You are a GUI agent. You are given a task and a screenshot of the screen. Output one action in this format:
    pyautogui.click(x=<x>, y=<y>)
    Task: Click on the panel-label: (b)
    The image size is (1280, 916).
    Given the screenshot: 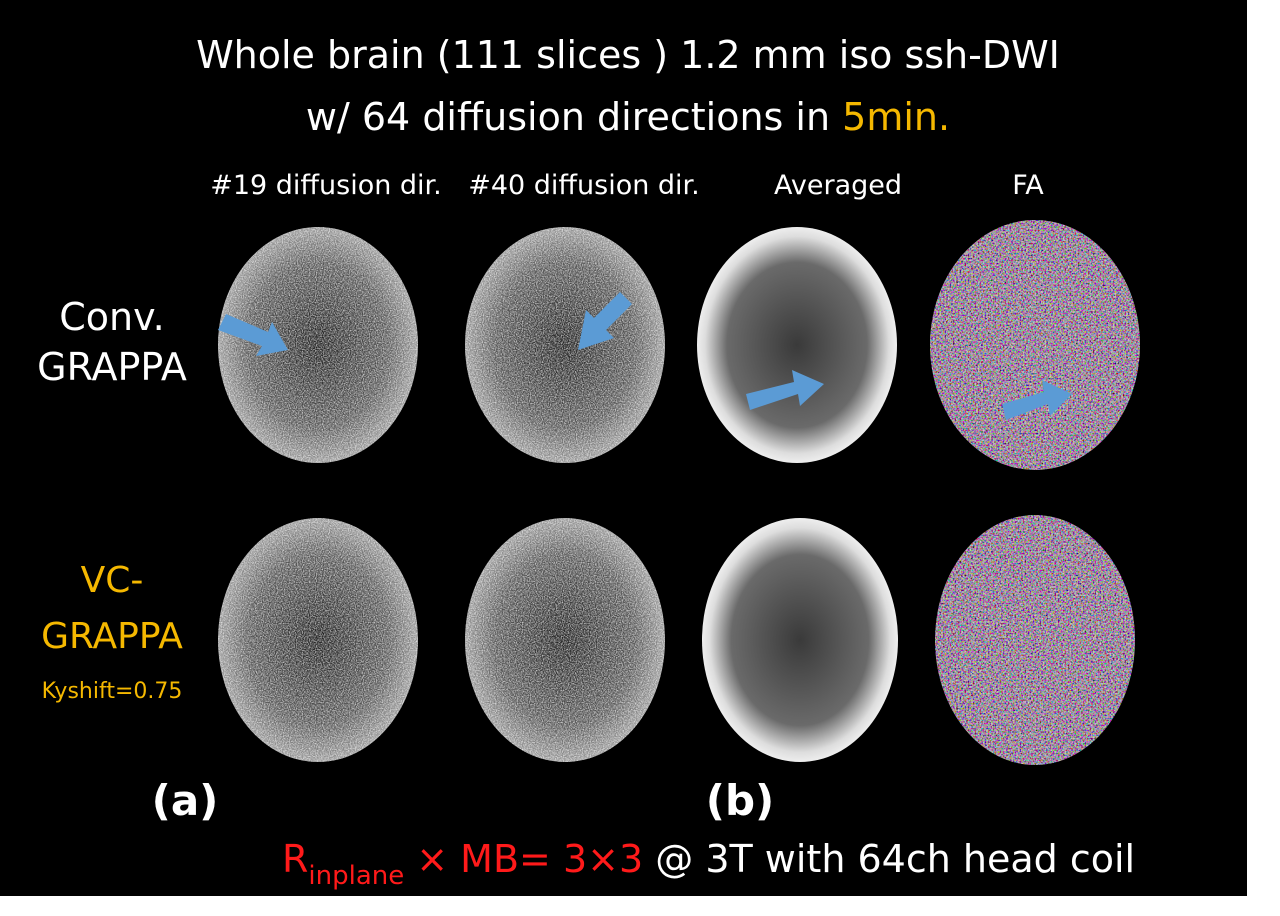 What is the action you would take?
    pyautogui.click(x=740, y=800)
    